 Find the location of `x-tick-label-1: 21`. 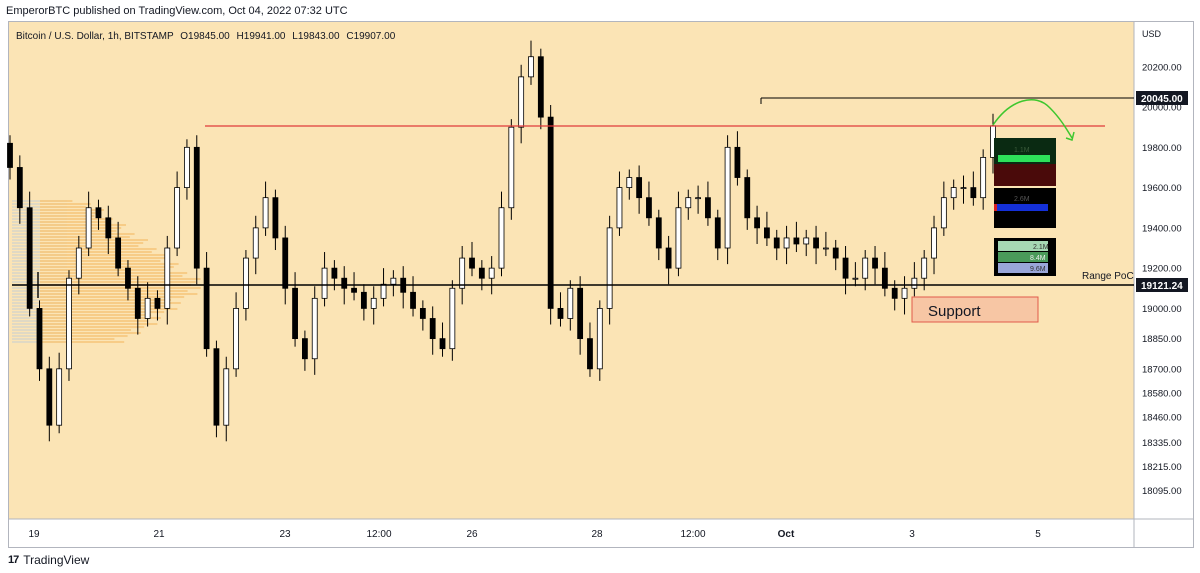

x-tick-label-1: 21 is located at coordinates (159, 534).